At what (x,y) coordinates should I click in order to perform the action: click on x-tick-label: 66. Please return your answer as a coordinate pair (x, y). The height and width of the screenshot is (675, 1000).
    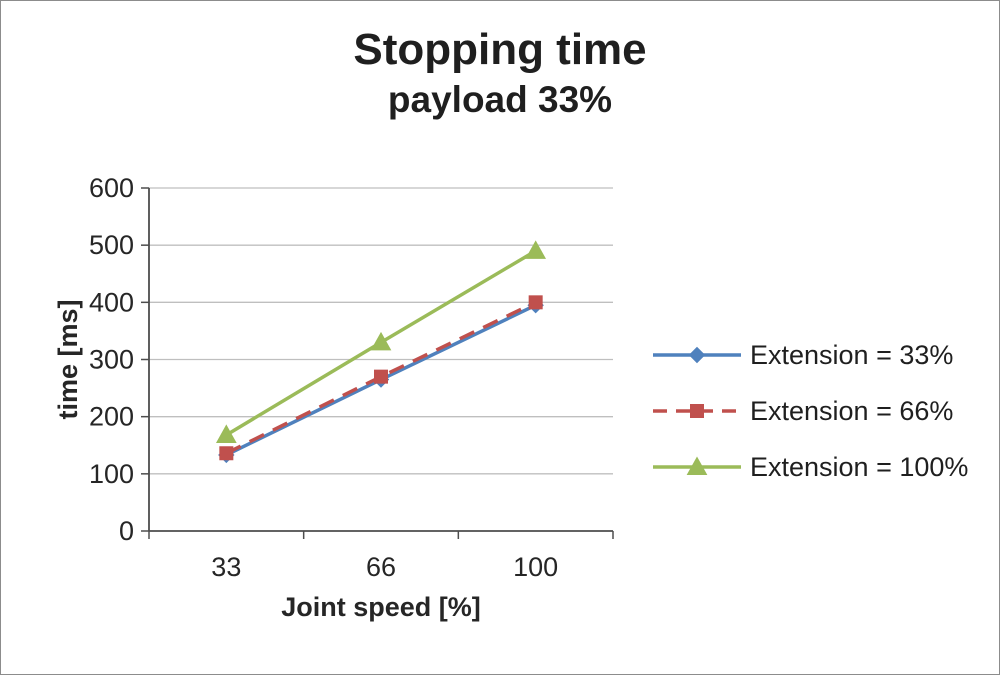
    Looking at the image, I should click on (381, 567).